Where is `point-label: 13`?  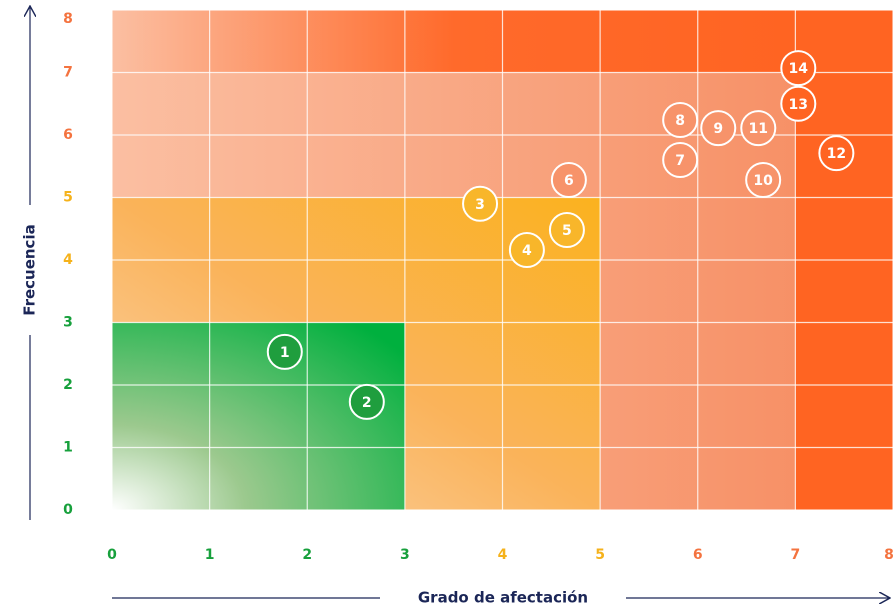 point-label: 13 is located at coordinates (798, 105).